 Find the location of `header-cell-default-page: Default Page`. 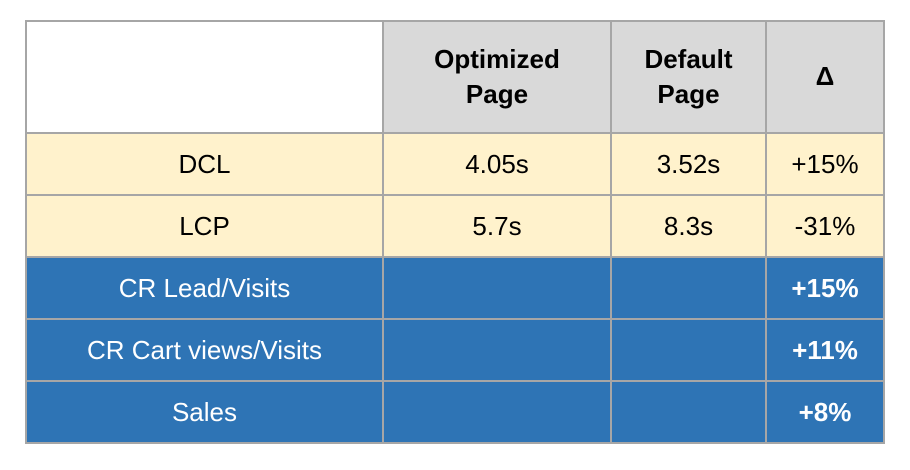

header-cell-default-page: Default Page is located at coordinates (688, 77).